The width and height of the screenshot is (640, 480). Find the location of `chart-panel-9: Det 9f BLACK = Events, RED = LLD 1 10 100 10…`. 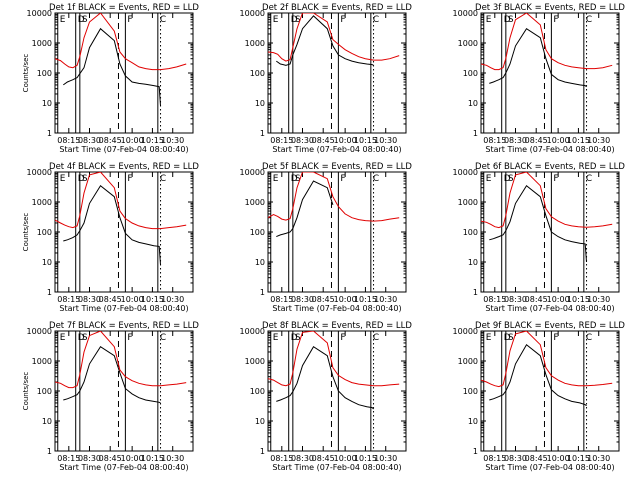

chart-panel-9: Det 9f BLACK = Events, RED = LLD 1 10 100 10… is located at coordinates (539, 396).